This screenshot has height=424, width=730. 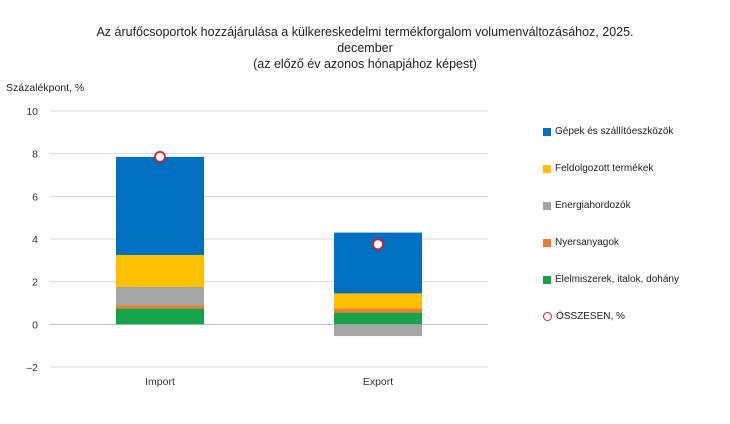 What do you see at coordinates (617, 279) in the screenshot?
I see `legend-label: Élelmiszerek, italok, dohány` at bounding box center [617, 279].